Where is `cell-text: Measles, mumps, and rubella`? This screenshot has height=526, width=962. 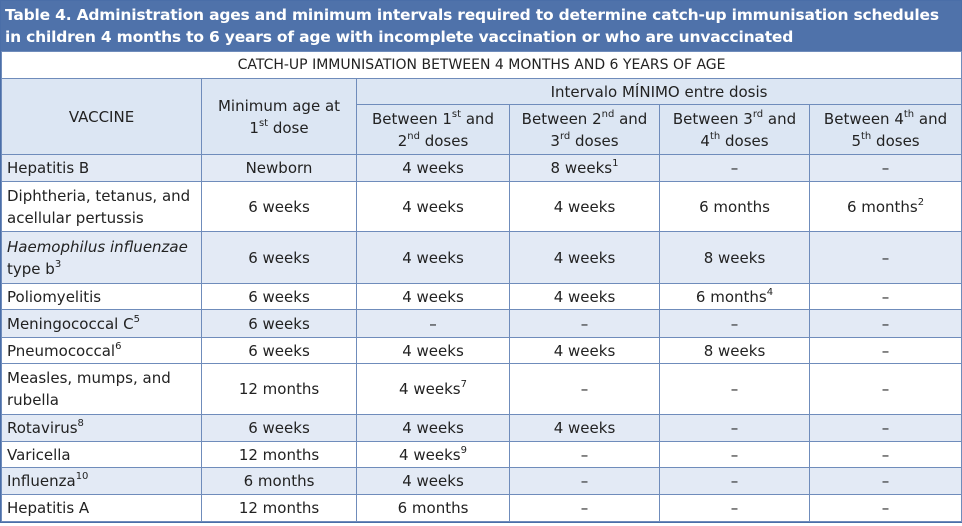 cell-text: Measles, mumps, and rubella is located at coordinates (89, 389).